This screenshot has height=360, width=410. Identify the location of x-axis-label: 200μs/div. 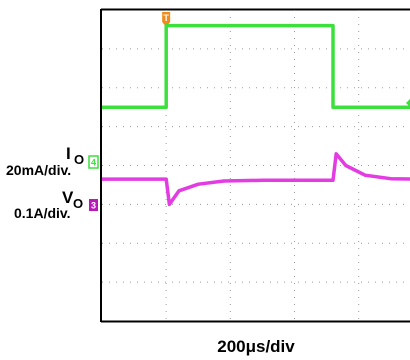
(256, 346).